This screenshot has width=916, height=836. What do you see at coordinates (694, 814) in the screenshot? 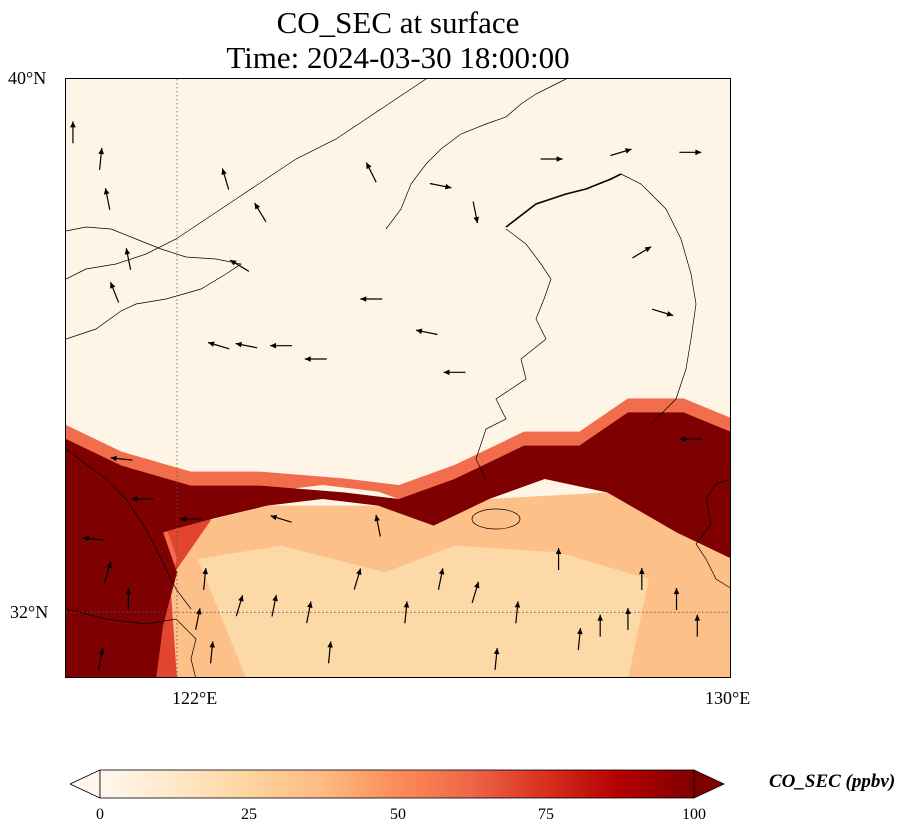
I see `colorbar-tick-100: 100` at bounding box center [694, 814].